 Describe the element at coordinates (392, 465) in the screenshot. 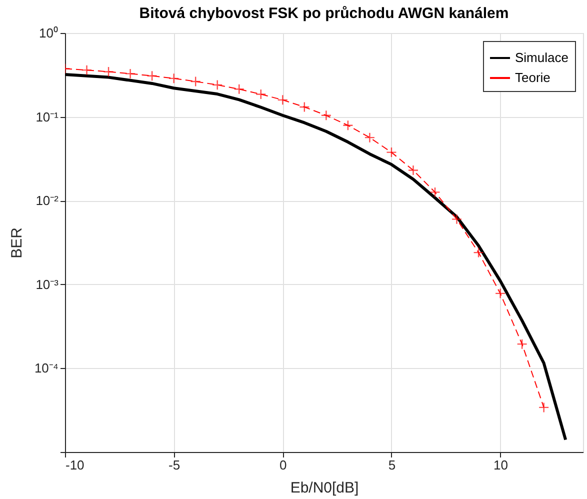

I see `x-tick-label: 5` at that location.